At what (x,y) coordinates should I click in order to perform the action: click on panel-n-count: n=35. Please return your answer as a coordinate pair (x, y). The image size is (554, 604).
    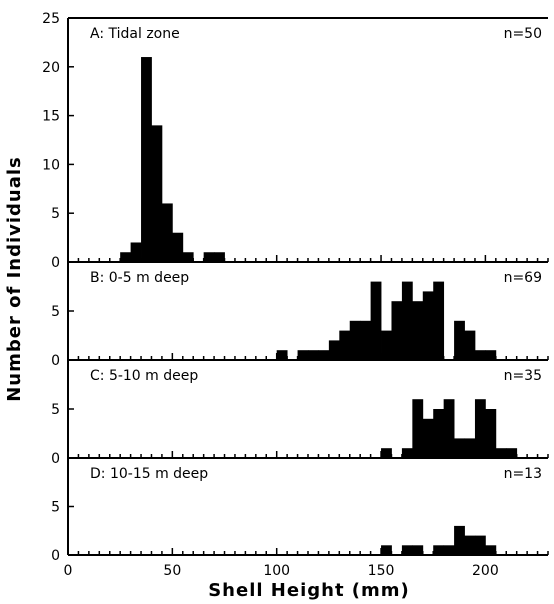
    Looking at the image, I should click on (523, 376).